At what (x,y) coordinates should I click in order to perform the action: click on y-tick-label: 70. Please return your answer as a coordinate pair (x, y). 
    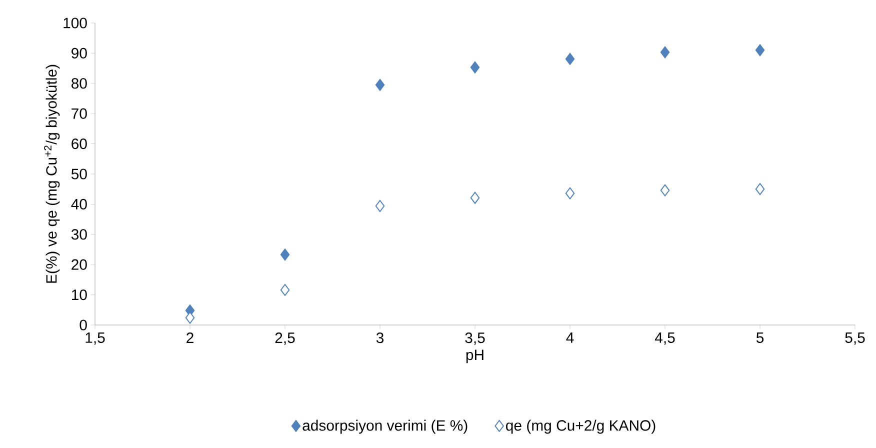
    Looking at the image, I should click on (79, 113).